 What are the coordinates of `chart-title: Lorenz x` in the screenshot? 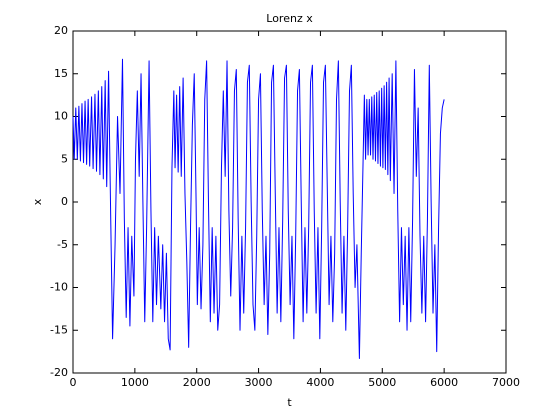 It's located at (289, 18).